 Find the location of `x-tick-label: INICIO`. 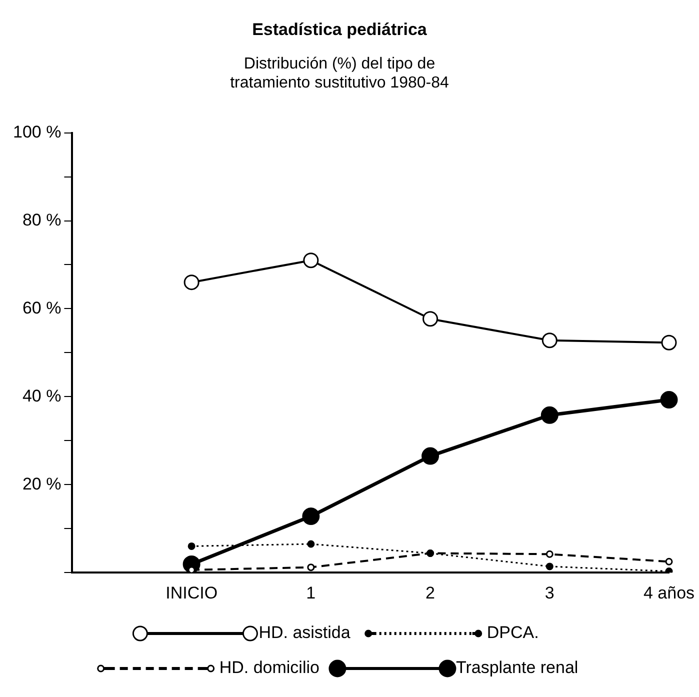

x-tick-label: INICIO is located at coordinates (192, 592).